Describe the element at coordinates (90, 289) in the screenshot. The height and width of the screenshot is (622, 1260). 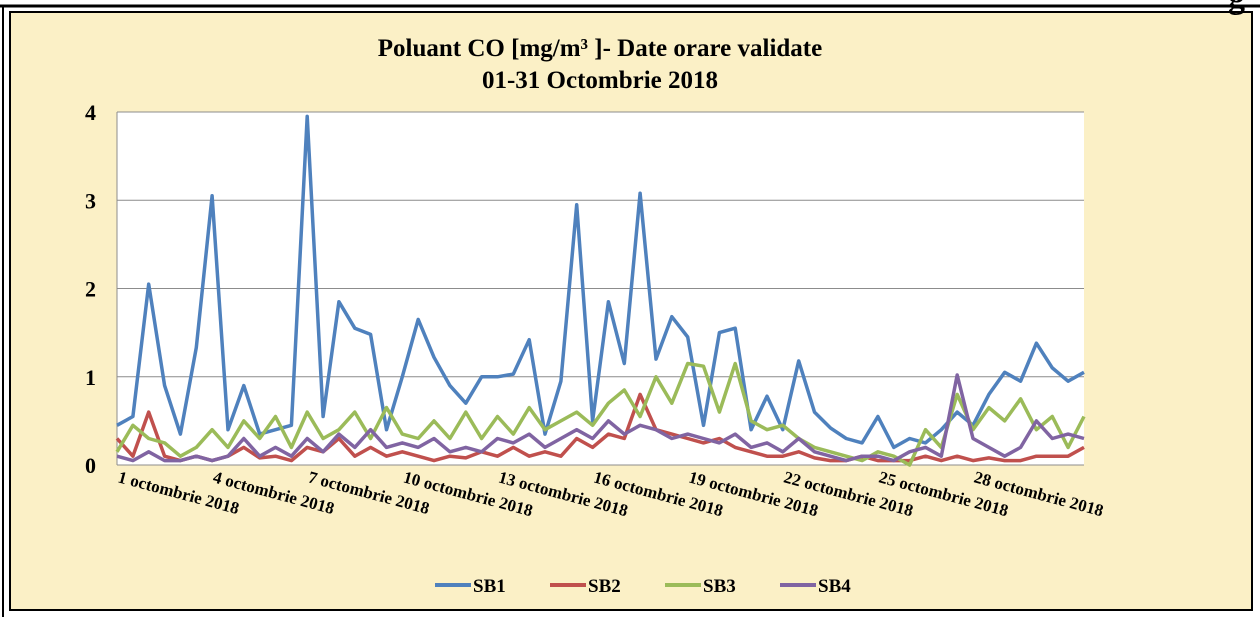
I see `y-tick-label: 2` at that location.